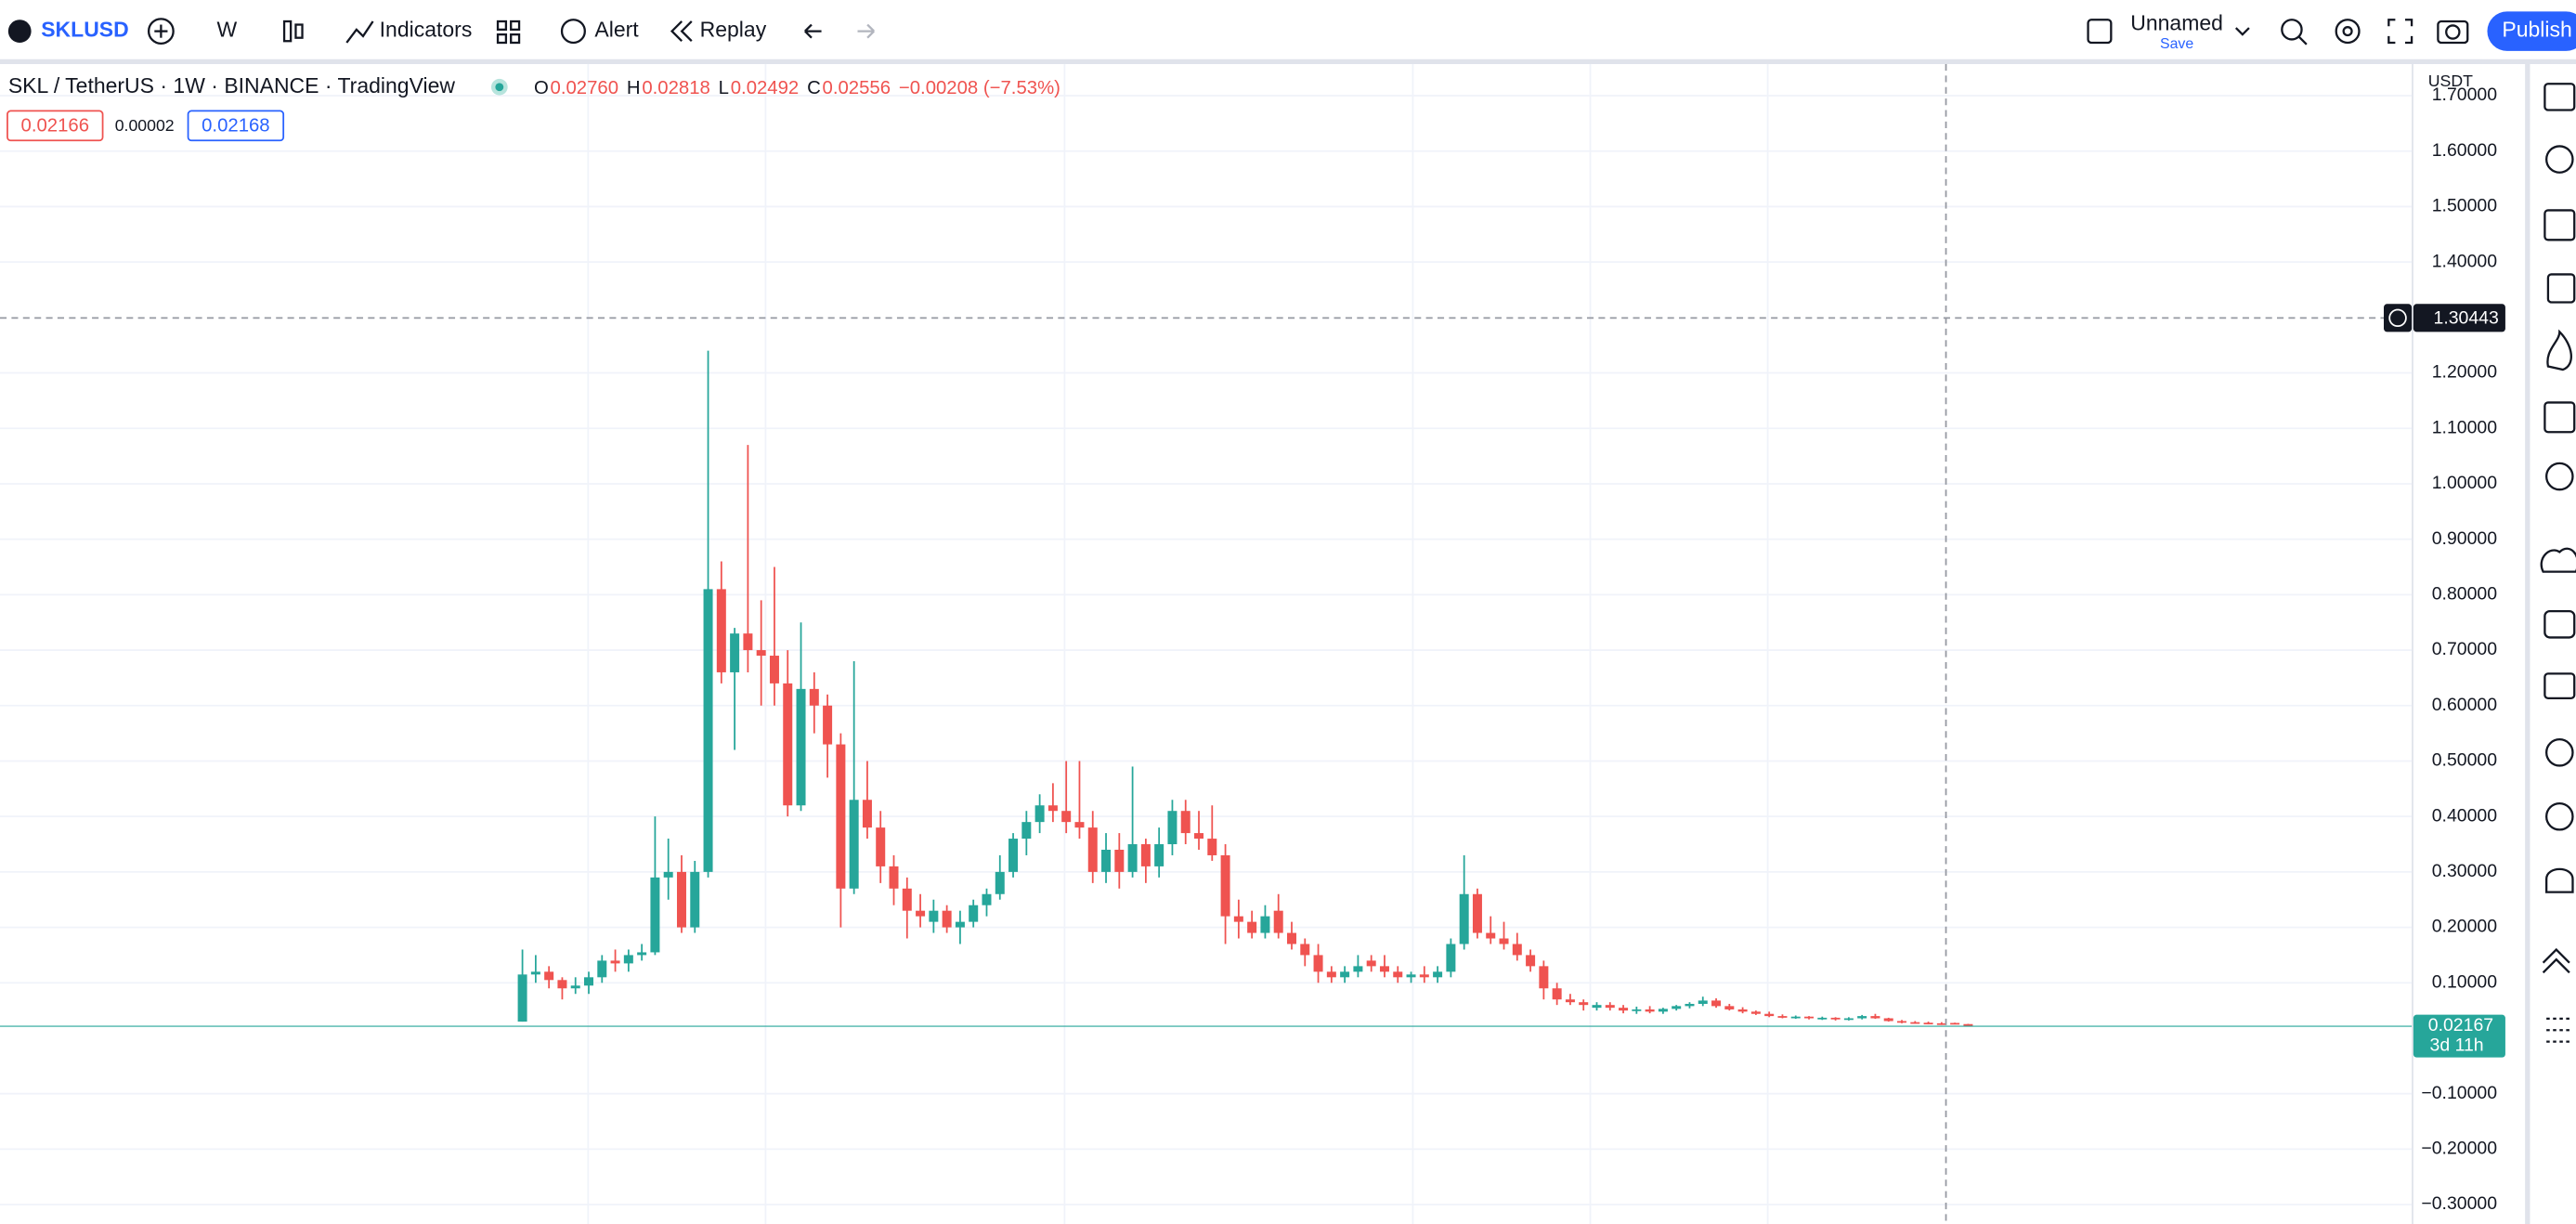 This screenshot has width=2576, height=1224. Describe the element at coordinates (2559, 624) in the screenshot. I see `chats-button` at that location.